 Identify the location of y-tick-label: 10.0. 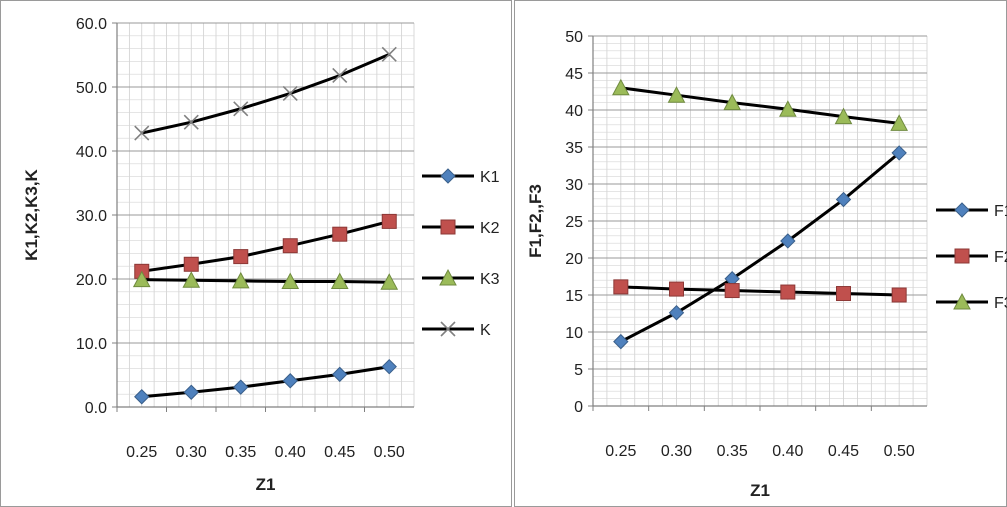
(91, 344).